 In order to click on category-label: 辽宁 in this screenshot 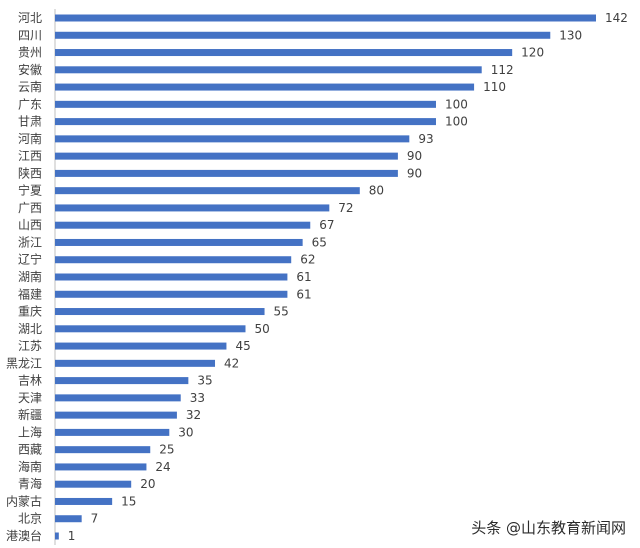, I will do `click(30, 259)`.